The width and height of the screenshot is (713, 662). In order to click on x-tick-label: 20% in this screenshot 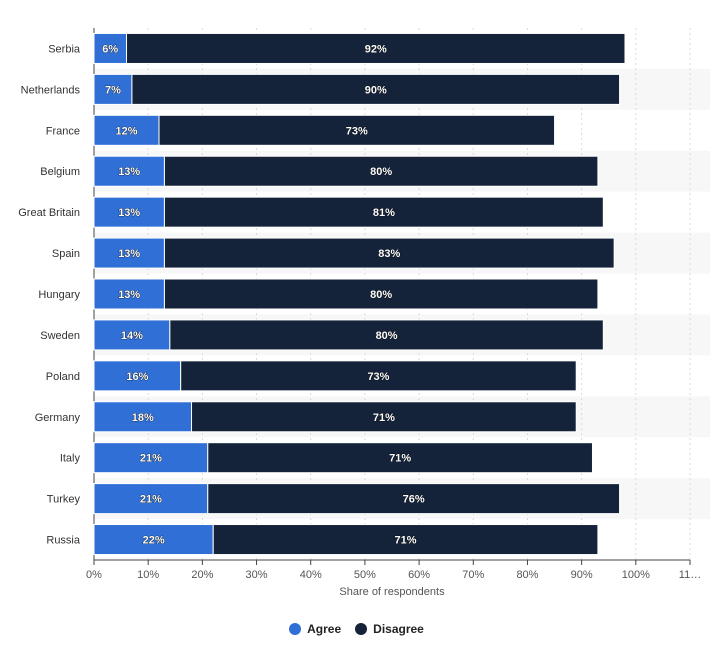, I will do `click(202, 575)`.